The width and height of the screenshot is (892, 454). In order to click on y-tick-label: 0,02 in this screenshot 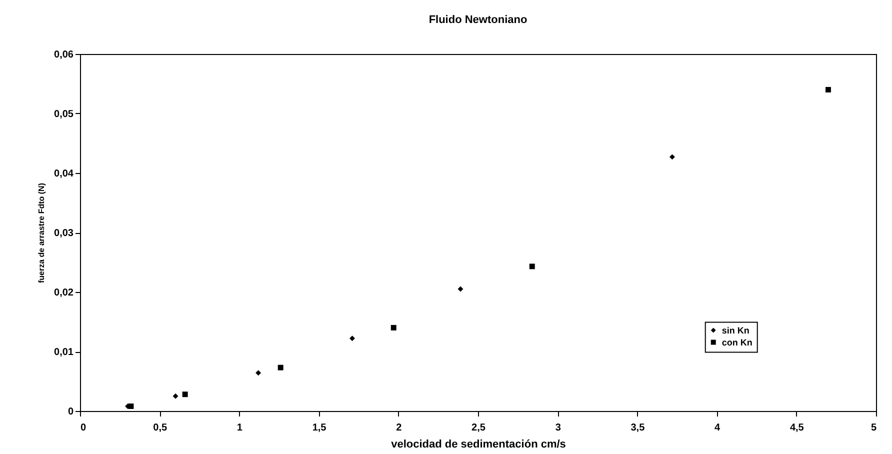, I will do `click(64, 293)`.